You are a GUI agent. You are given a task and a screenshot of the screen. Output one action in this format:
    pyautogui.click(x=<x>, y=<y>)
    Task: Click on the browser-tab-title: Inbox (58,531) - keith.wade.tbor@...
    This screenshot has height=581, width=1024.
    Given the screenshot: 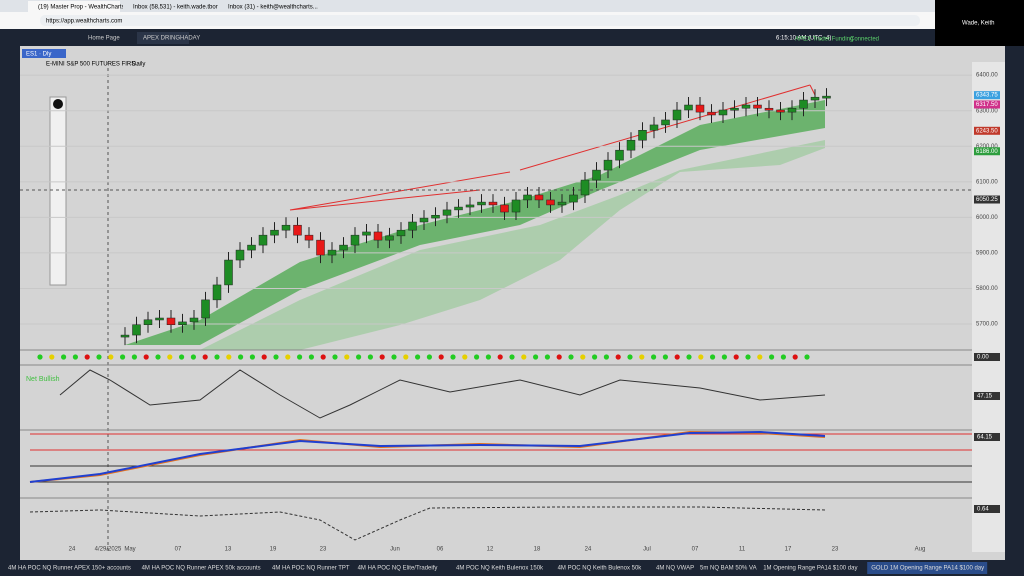 What is the action you would take?
    pyautogui.click(x=181, y=8)
    